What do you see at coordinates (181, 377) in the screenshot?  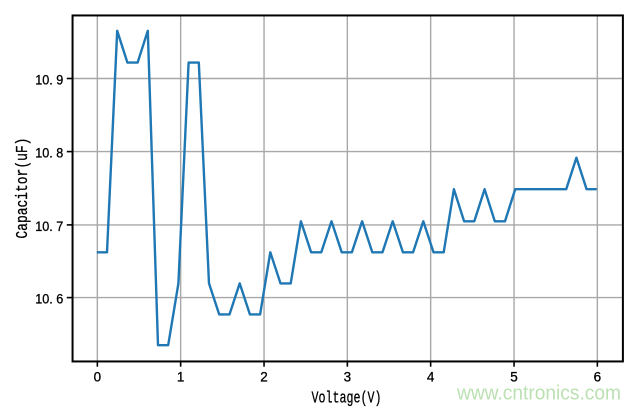 I see `svg-text: 1` at bounding box center [181, 377].